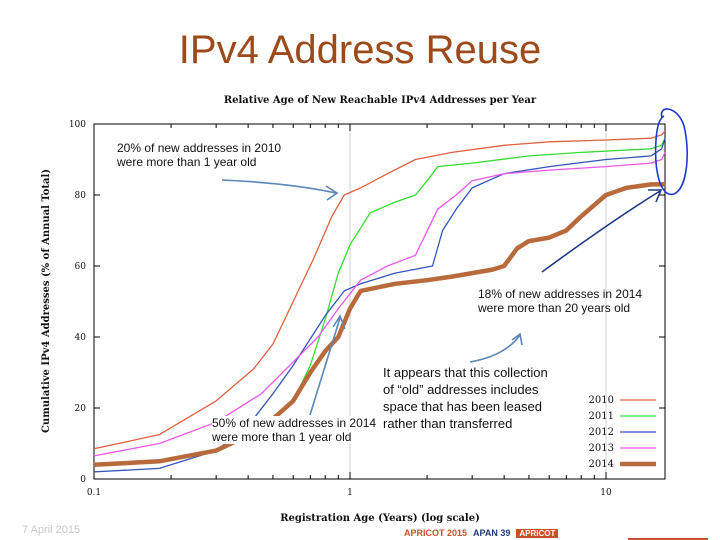 The height and width of the screenshot is (540, 720). I want to click on legend-label-2011: 2011, so click(601, 416).